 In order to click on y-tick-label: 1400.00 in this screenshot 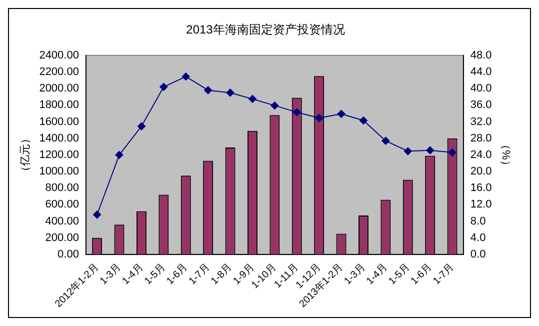, I will do `click(59, 138)`.